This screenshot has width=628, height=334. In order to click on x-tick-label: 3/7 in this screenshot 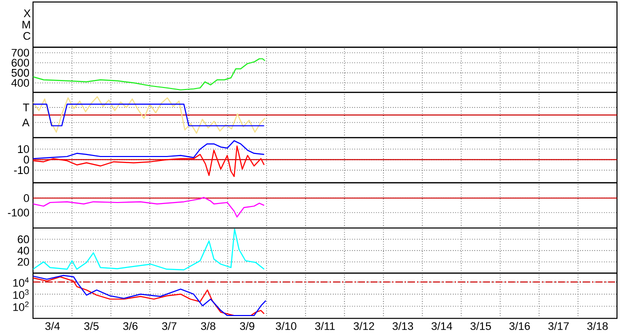, I will do `click(169, 326)`.